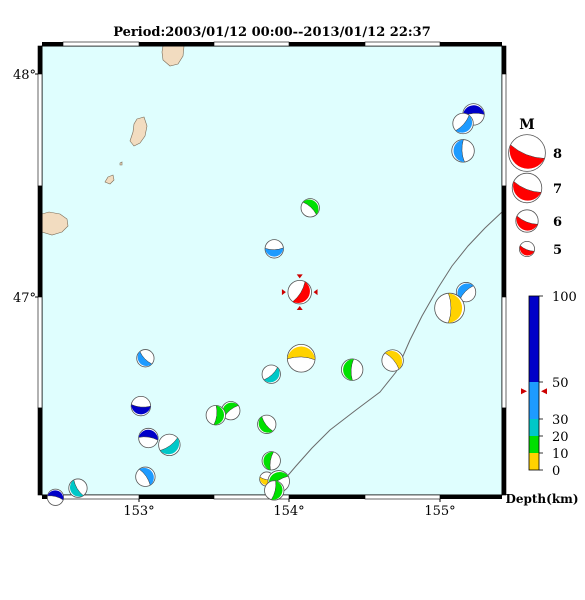 Image resolution: width=585 pixels, height=600 pixels. Describe the element at coordinates (288, 511) in the screenshot. I see `lon-tick-154: 154°` at that location.